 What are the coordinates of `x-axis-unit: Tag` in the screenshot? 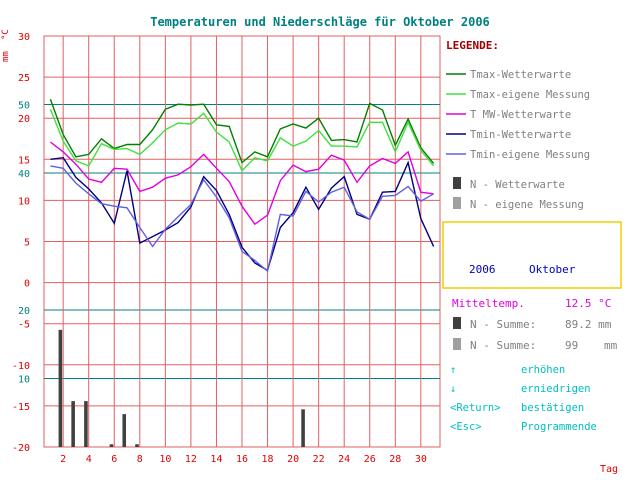 It's located at (609, 469).